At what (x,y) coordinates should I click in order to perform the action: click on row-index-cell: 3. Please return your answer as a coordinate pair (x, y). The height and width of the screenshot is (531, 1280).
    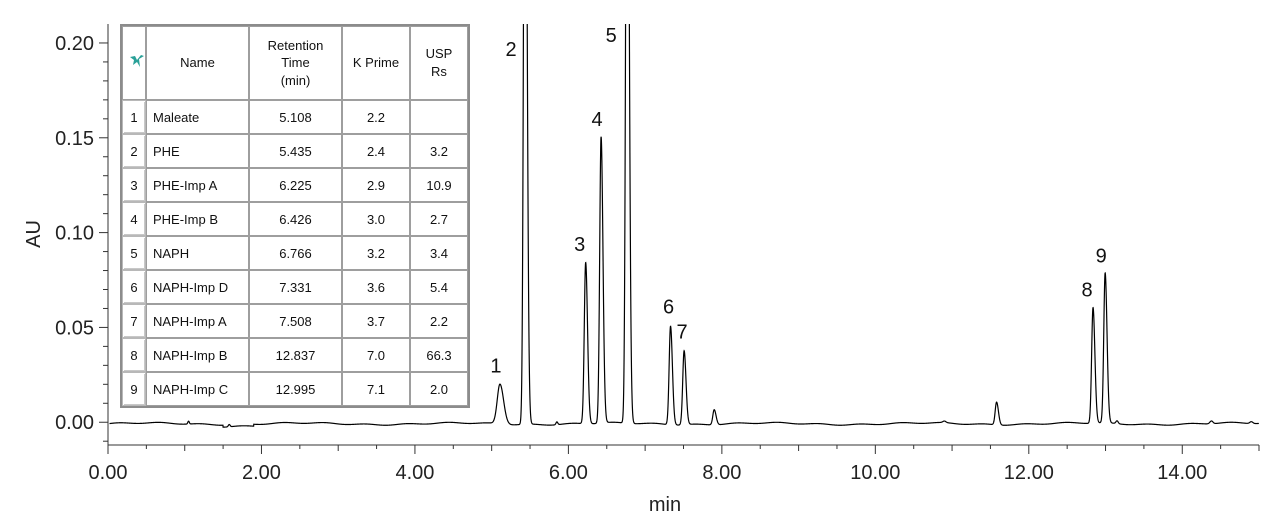
    Looking at the image, I should click on (134, 185).